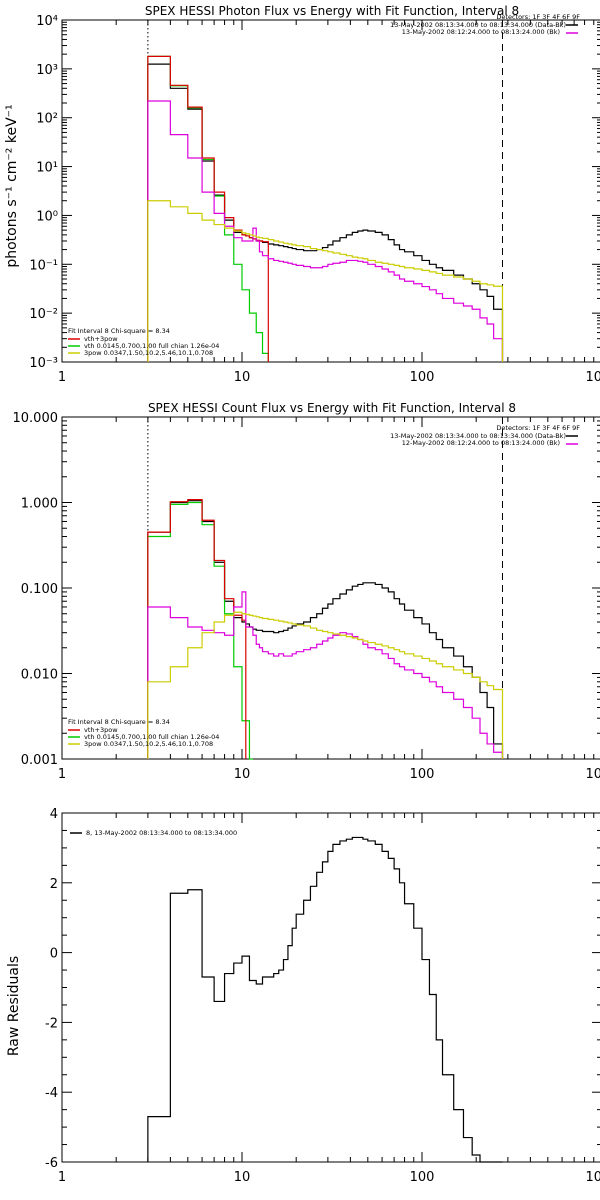 This screenshot has height=1200, width=600. What do you see at coordinates (36, 418) in the screenshot?
I see `count-flux-y-tick-label: 10.000` at bounding box center [36, 418].